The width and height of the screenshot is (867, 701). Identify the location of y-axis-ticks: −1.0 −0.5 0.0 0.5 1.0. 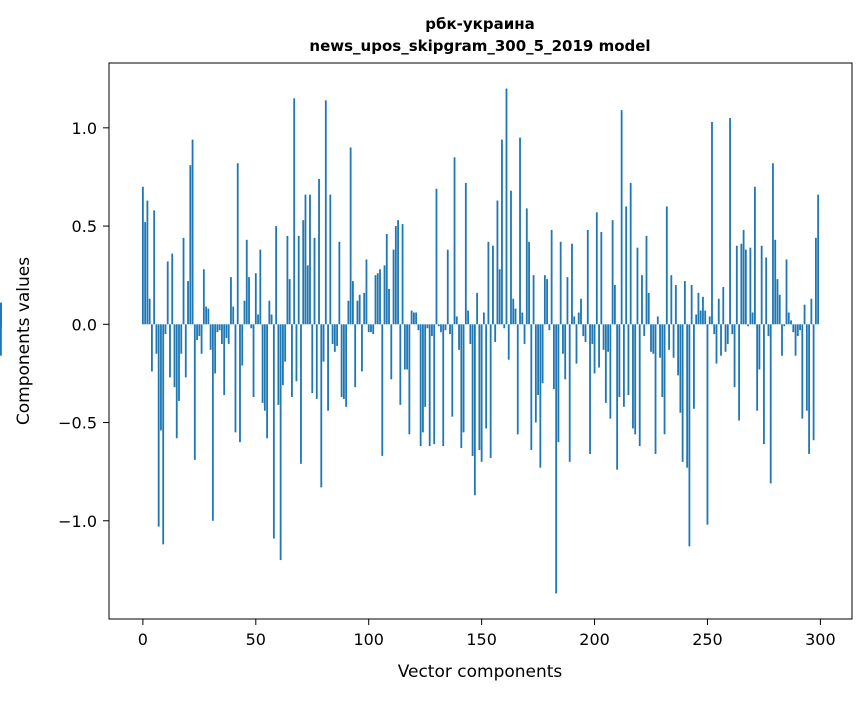
(83, 325).